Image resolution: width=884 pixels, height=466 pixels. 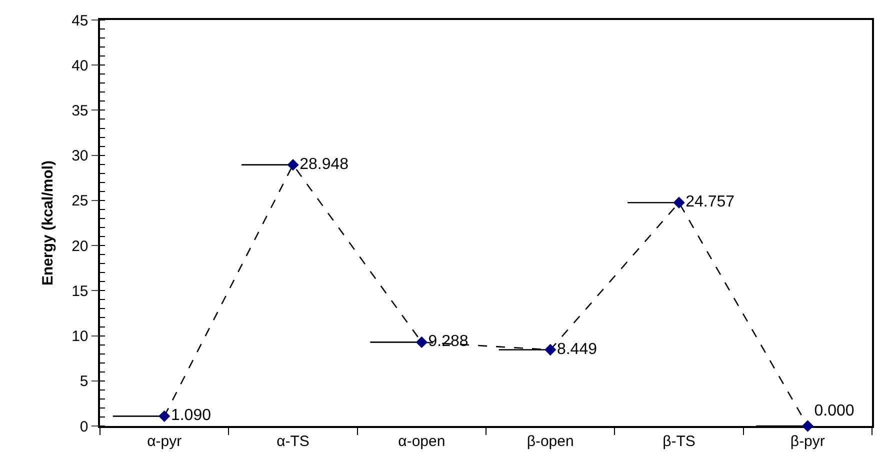 I want to click on y-tick-label: 30, so click(x=80, y=156).